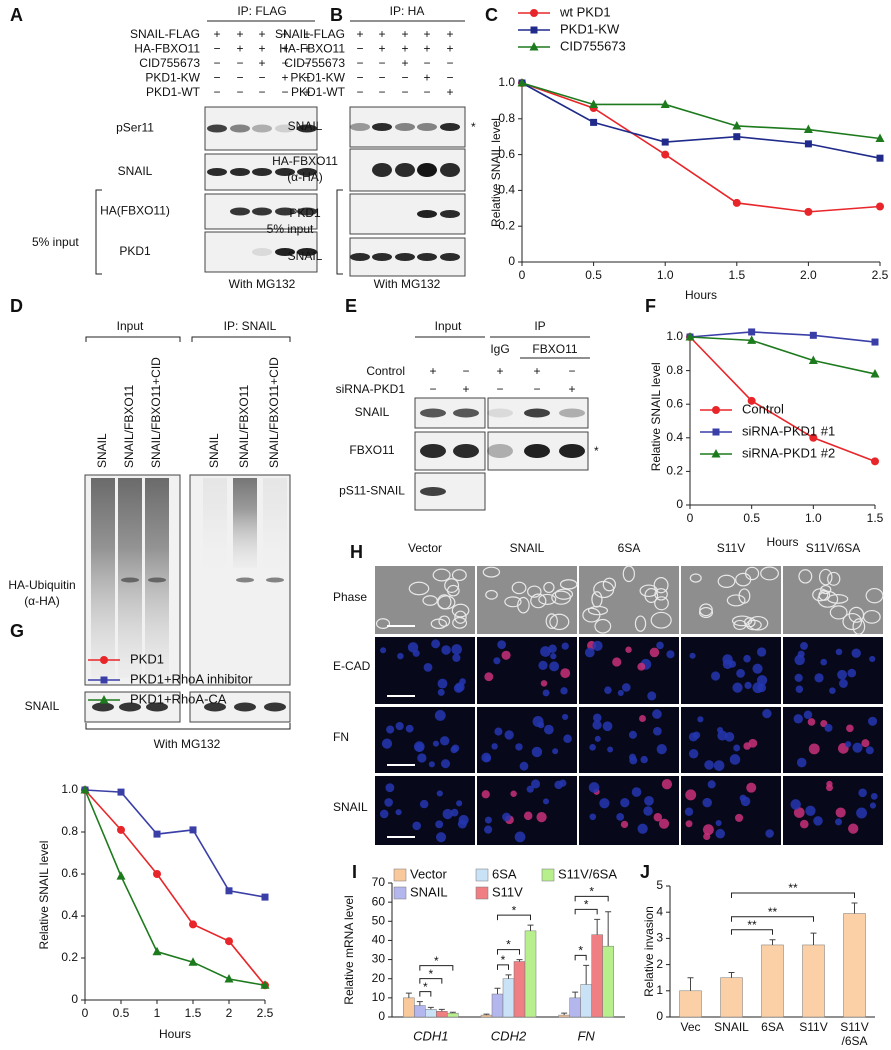 Image resolution: width=891 pixels, height=1050 pixels. I want to click on legend-label: siRNA-PKD1 #2, so click(788, 452).